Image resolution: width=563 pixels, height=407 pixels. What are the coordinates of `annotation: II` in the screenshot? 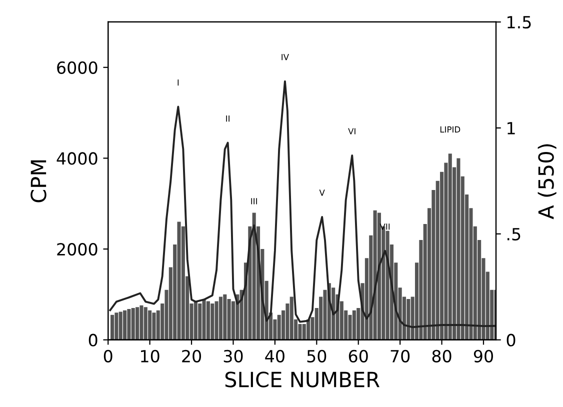 It's located at (228, 119).